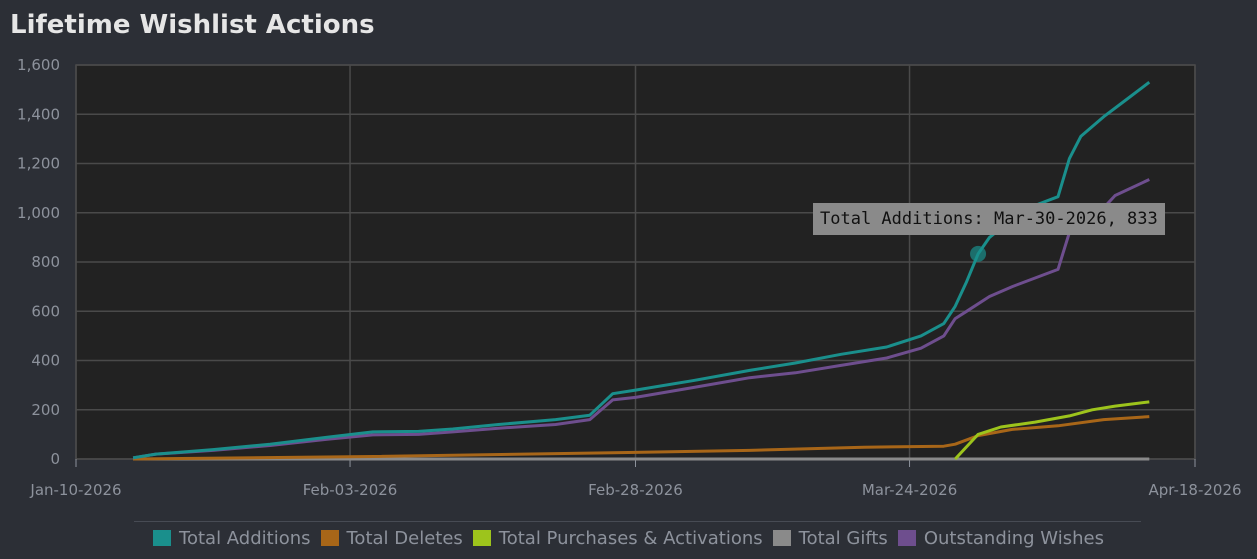 This screenshot has height=559, width=1257. I want to click on tooltip-point-marker, so click(978, 253).